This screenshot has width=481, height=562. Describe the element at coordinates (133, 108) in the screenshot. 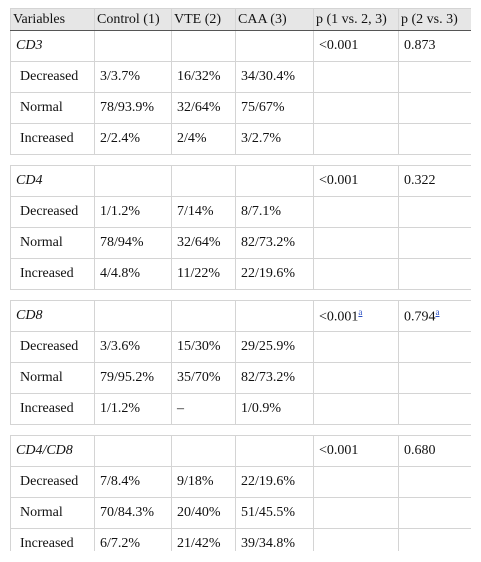

I see `value-cell: 78/93.9%` at that location.